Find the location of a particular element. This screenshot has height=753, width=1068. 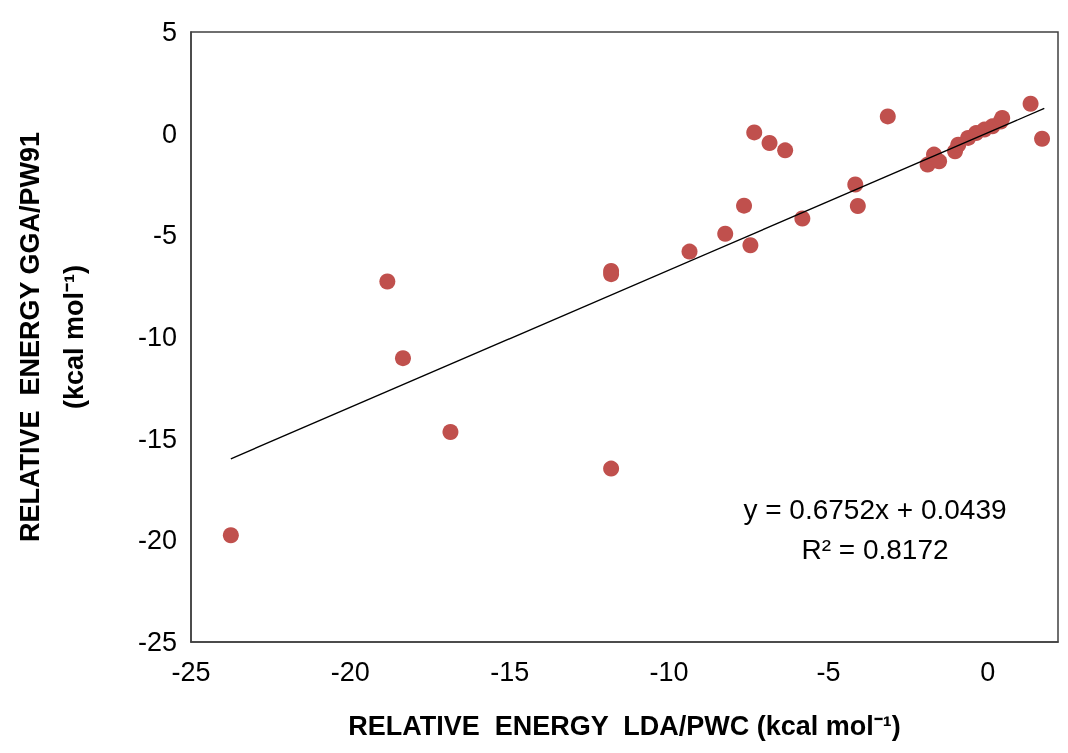

y-tick-label: -5 is located at coordinates (164, 235).